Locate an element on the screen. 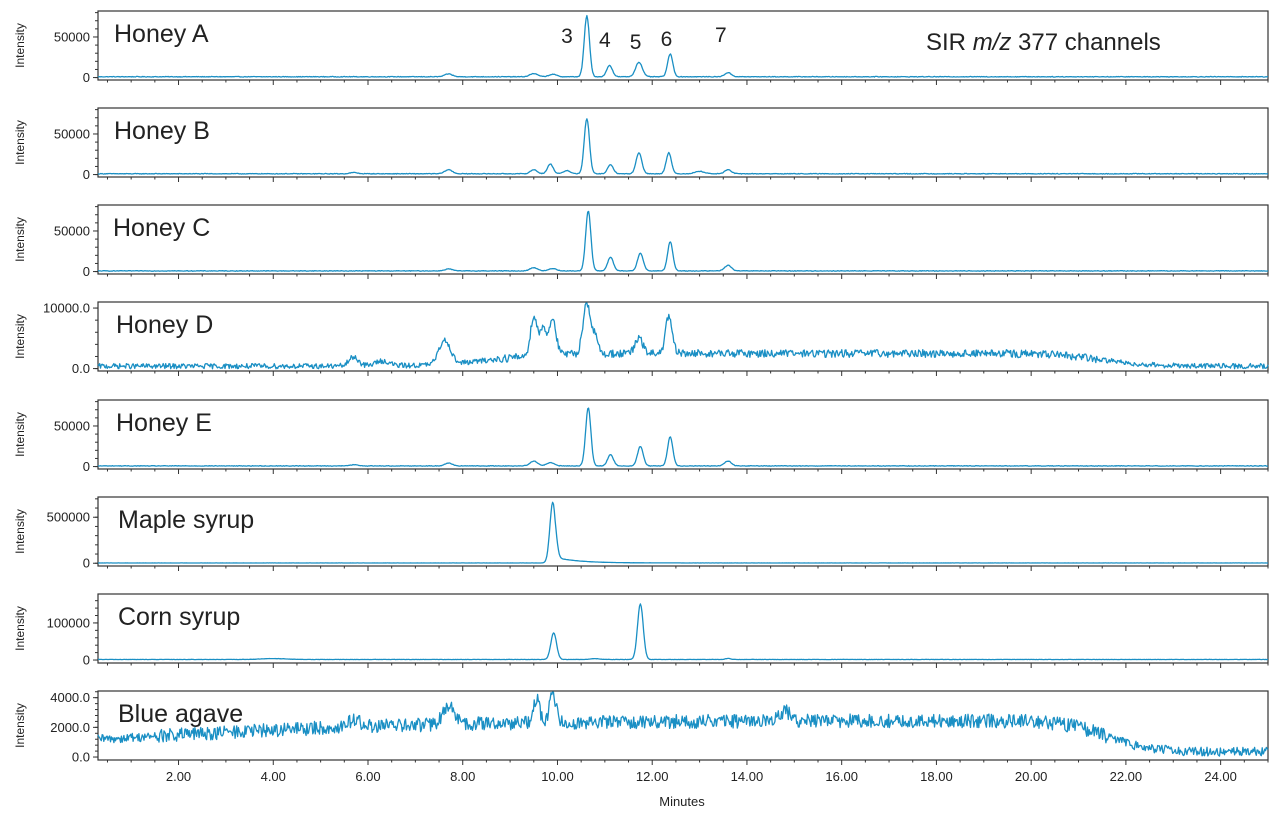 The image size is (1280, 817). peak-label-5: 5 is located at coordinates (636, 42).